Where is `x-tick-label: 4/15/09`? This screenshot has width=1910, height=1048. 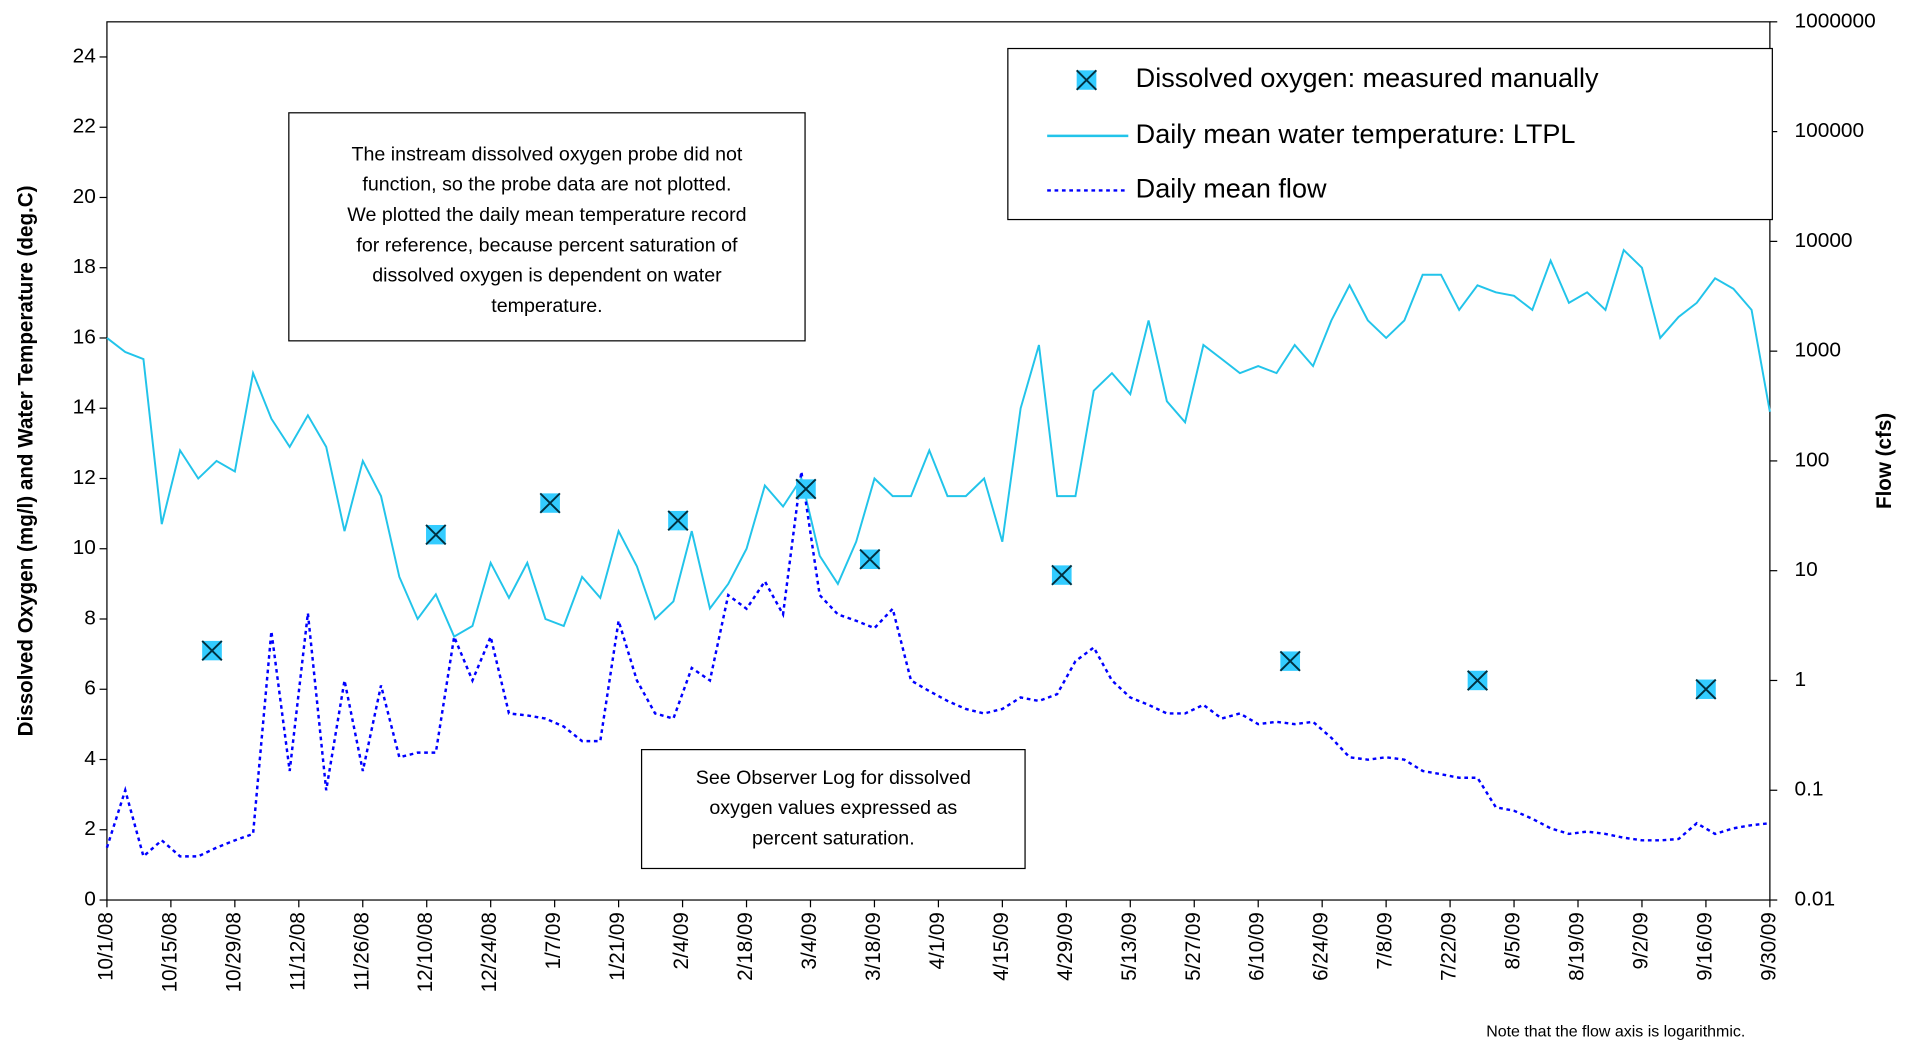
x-tick-label: 4/15/09 is located at coordinates (1001, 946).